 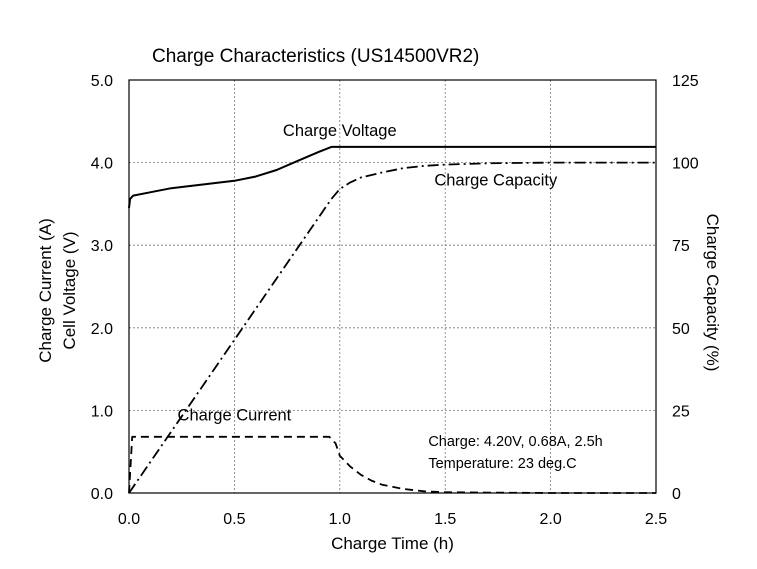 What do you see at coordinates (392, 177) in the screenshot?
I see `series-charge-voltage` at bounding box center [392, 177].